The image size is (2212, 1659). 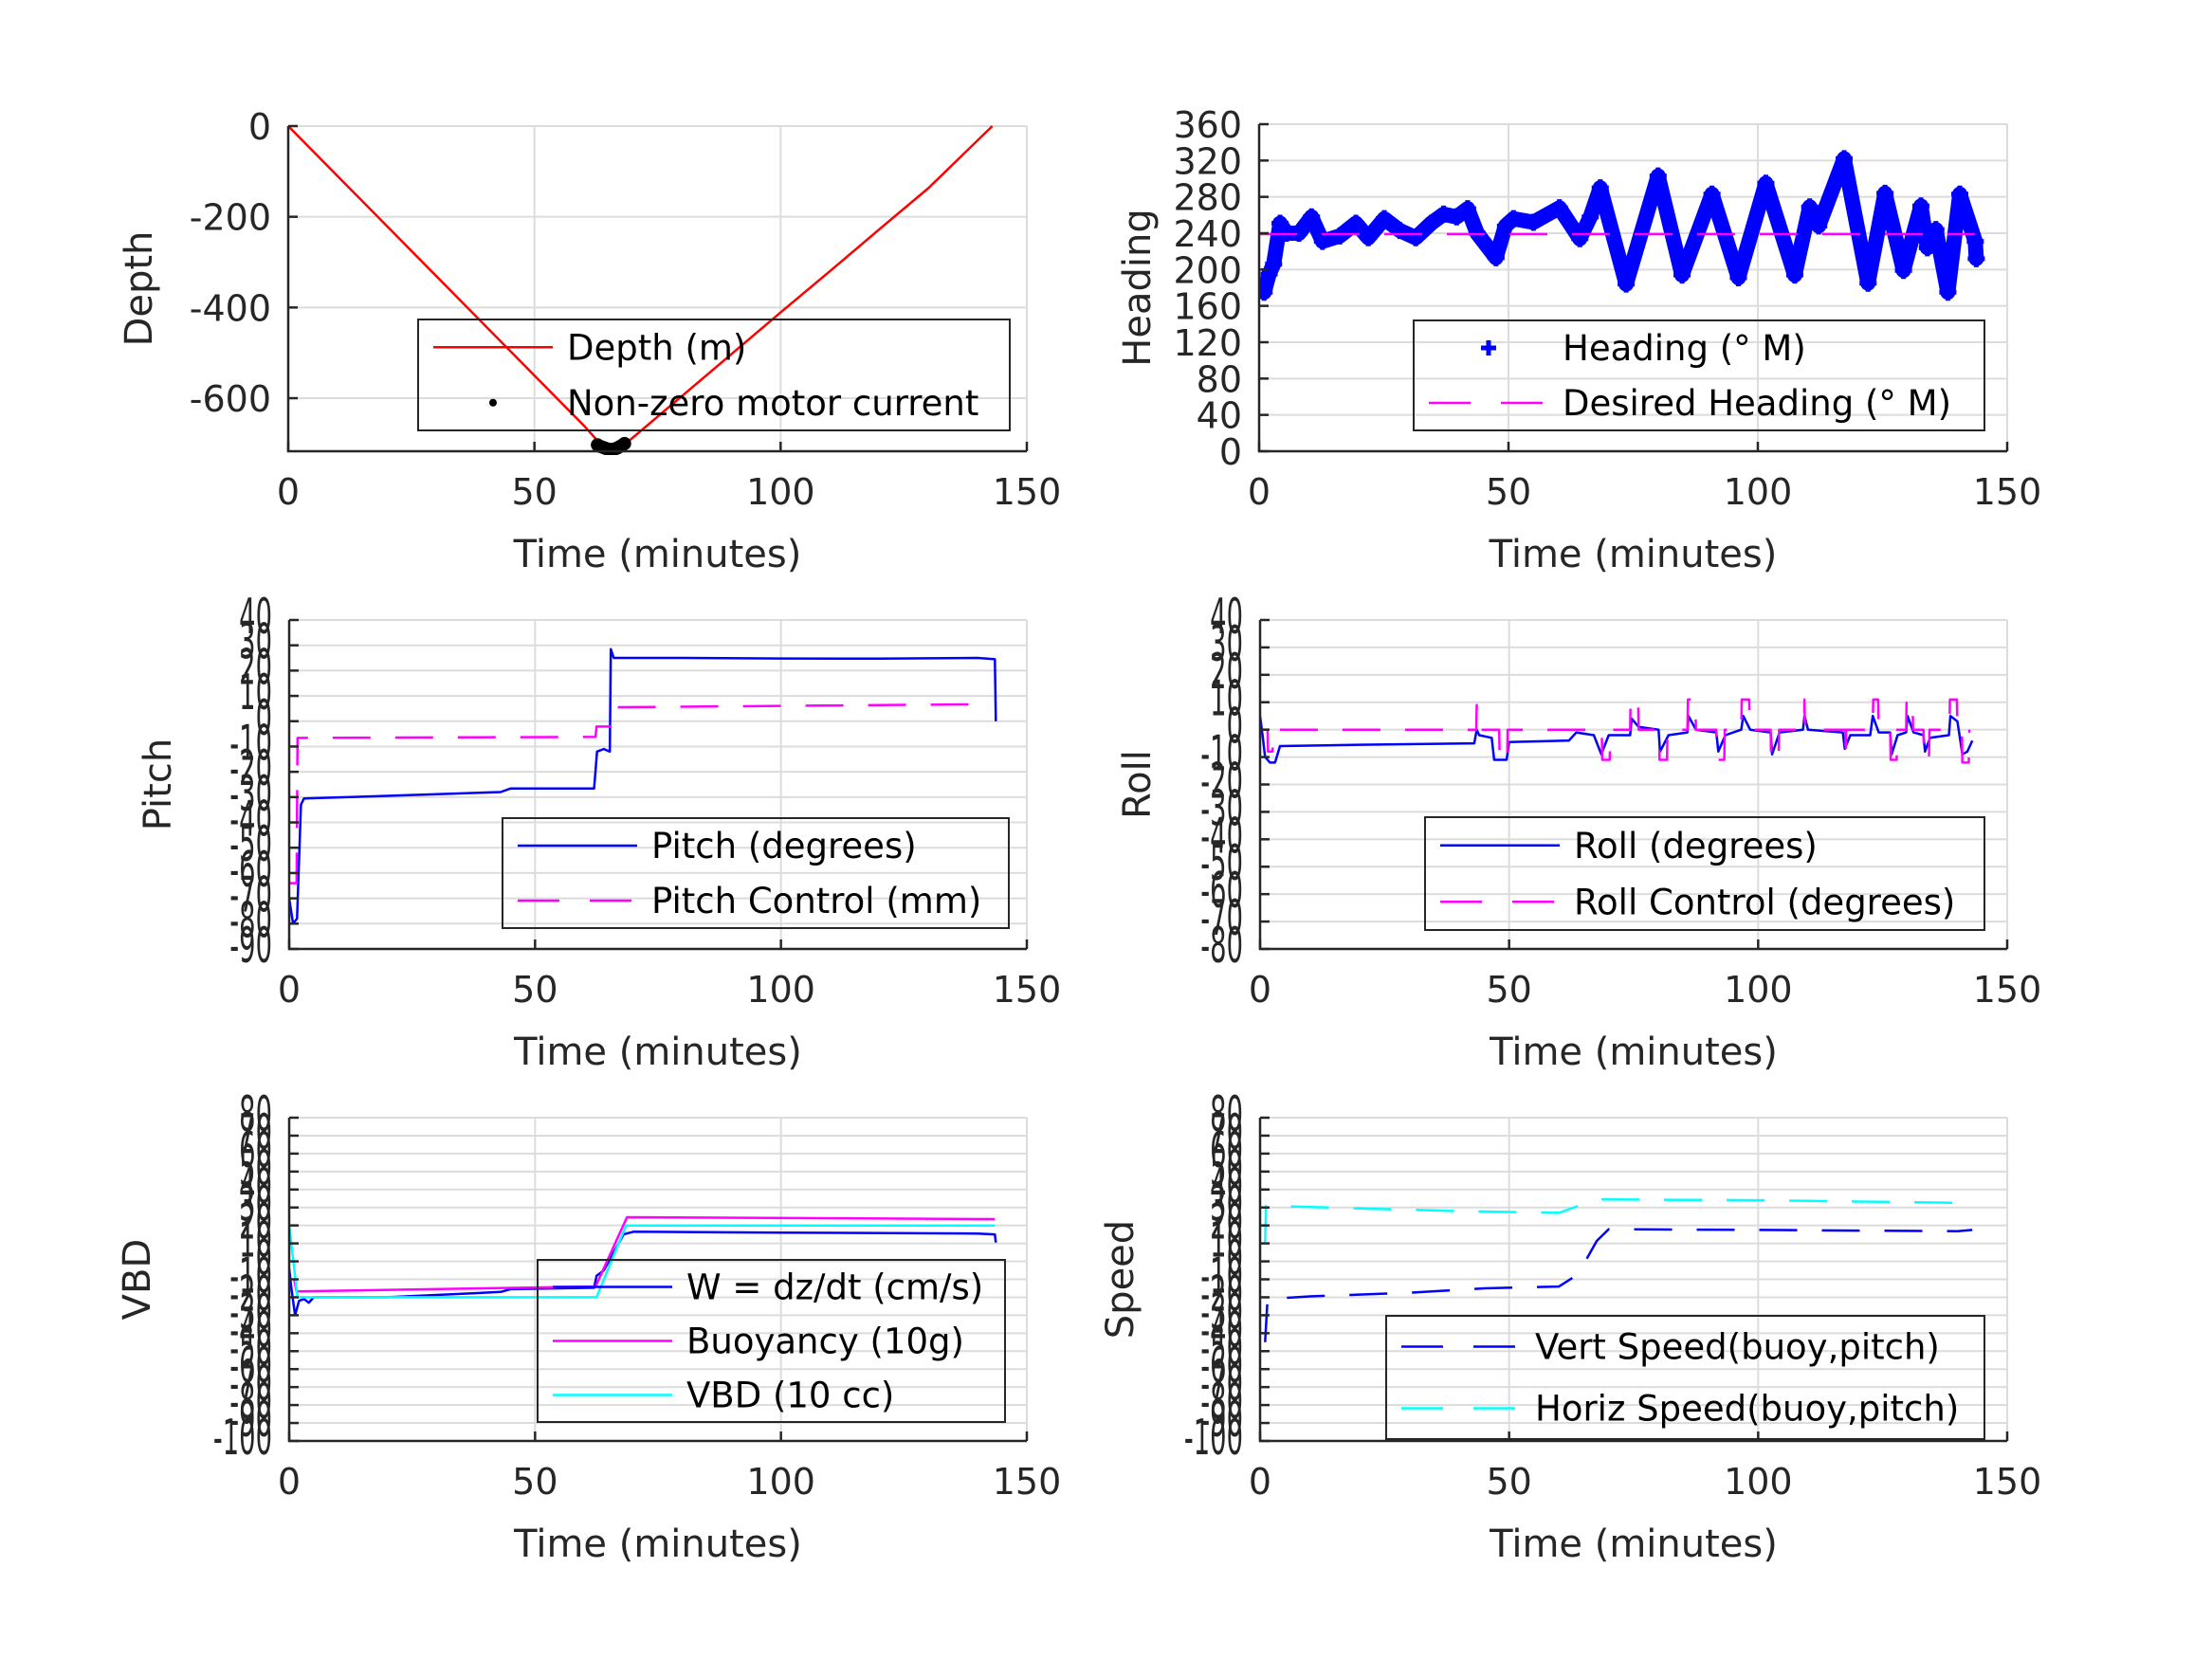 I want to click on legend: Roll (degrees) Roll Control (degrees), so click(x=1704, y=873).